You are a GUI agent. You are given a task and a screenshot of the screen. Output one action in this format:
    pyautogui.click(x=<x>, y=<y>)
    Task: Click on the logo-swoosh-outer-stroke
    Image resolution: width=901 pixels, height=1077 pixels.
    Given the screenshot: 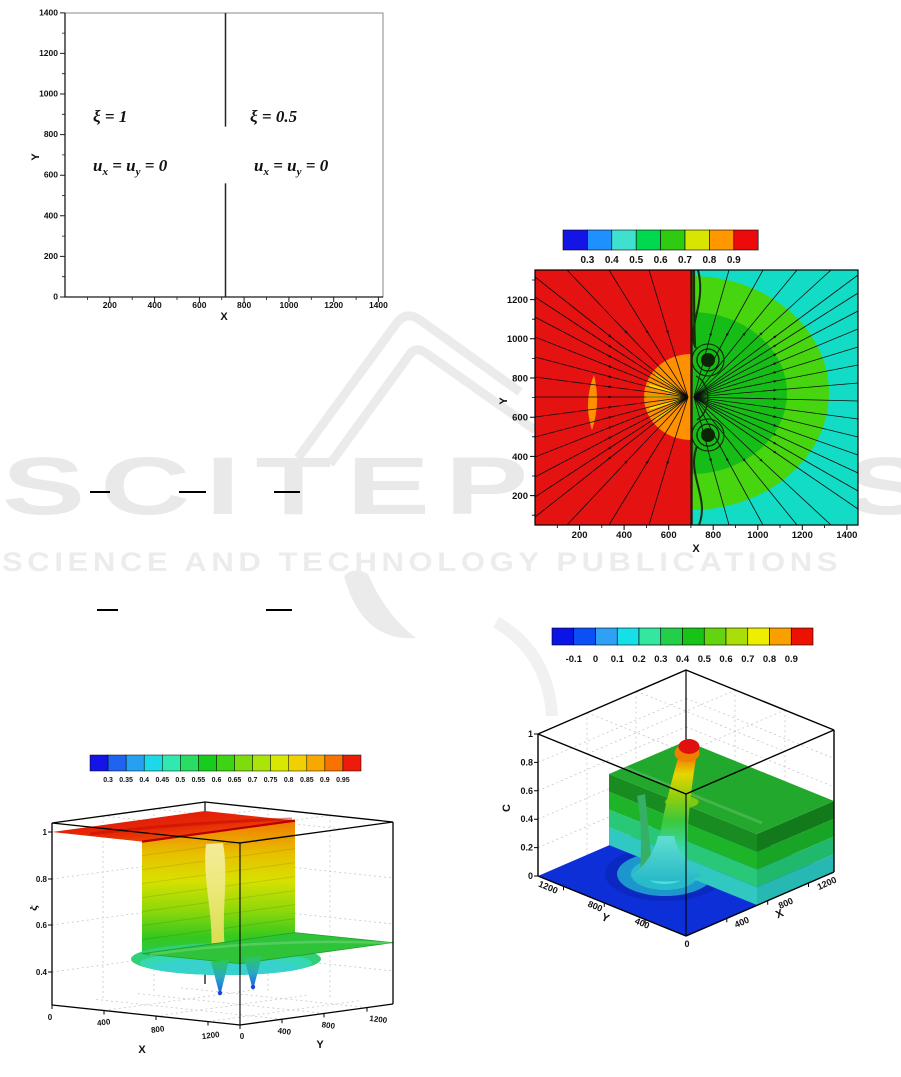 What is the action you would take?
    pyautogui.click(x=408, y=386)
    